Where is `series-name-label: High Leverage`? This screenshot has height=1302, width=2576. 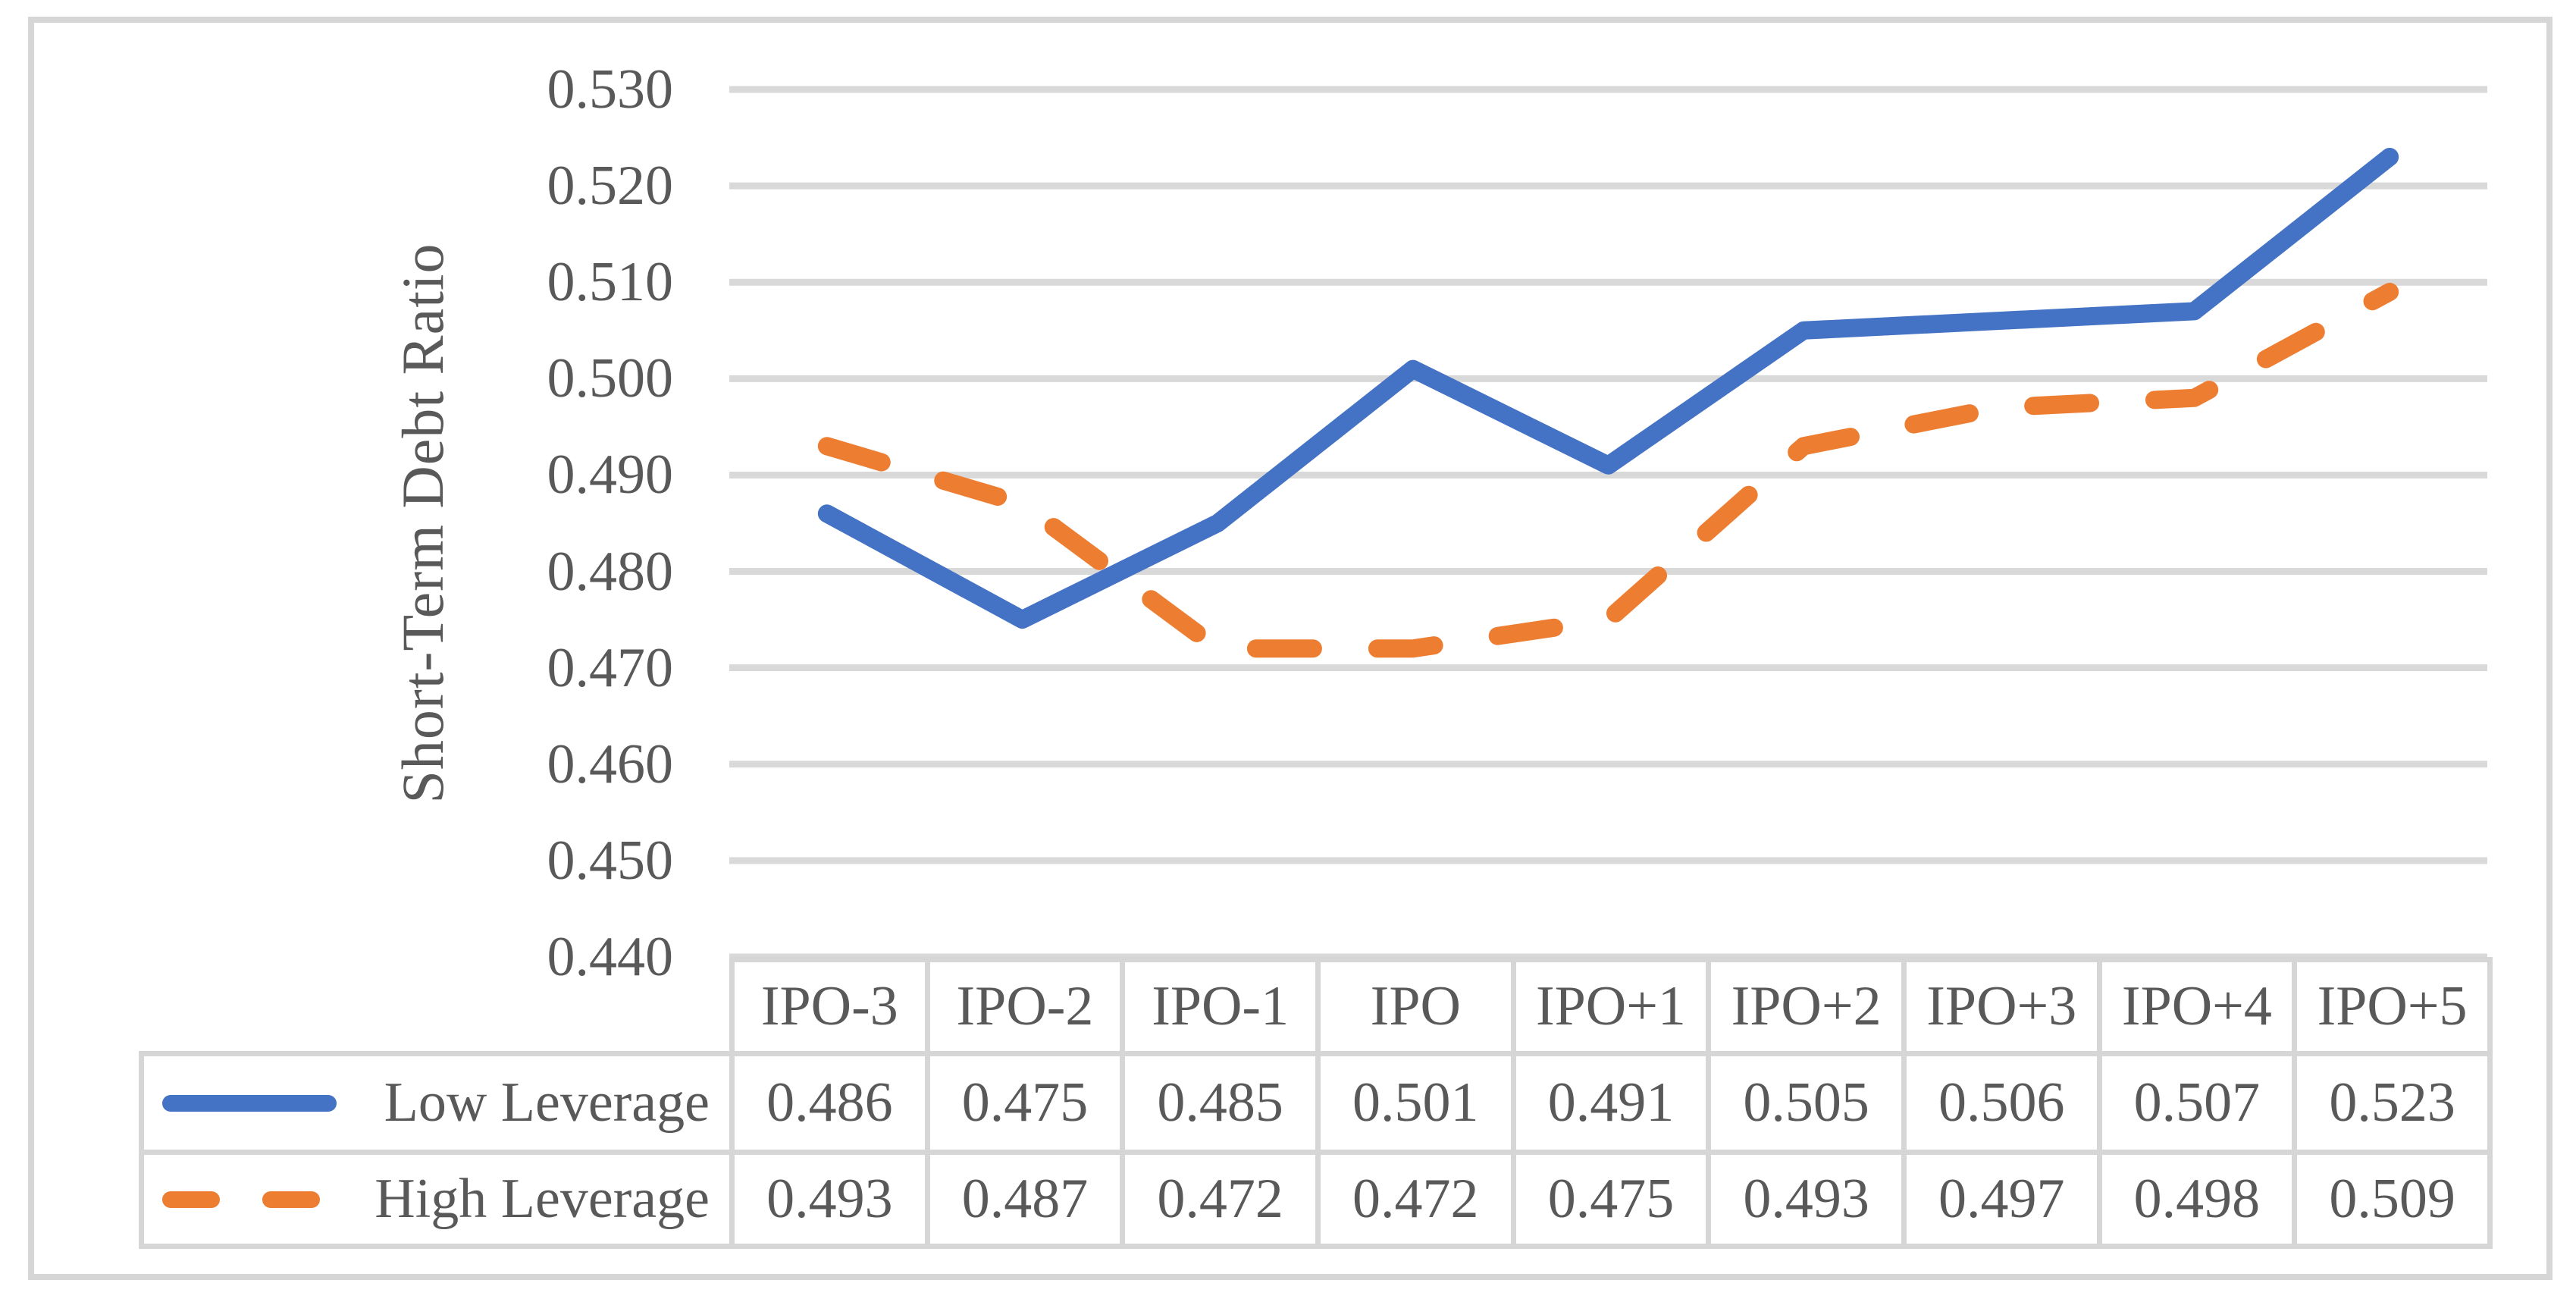 series-name-label: High Leverage is located at coordinates (542, 1199).